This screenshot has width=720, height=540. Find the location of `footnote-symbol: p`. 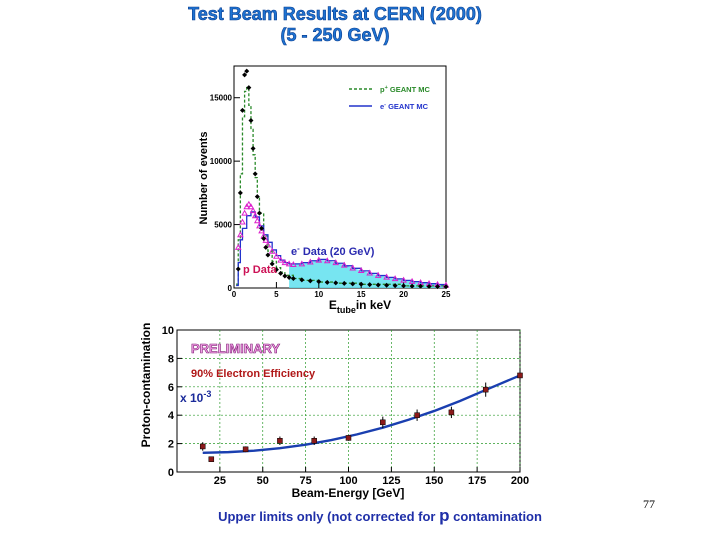

footnote-symbol: p is located at coordinates (444, 515).